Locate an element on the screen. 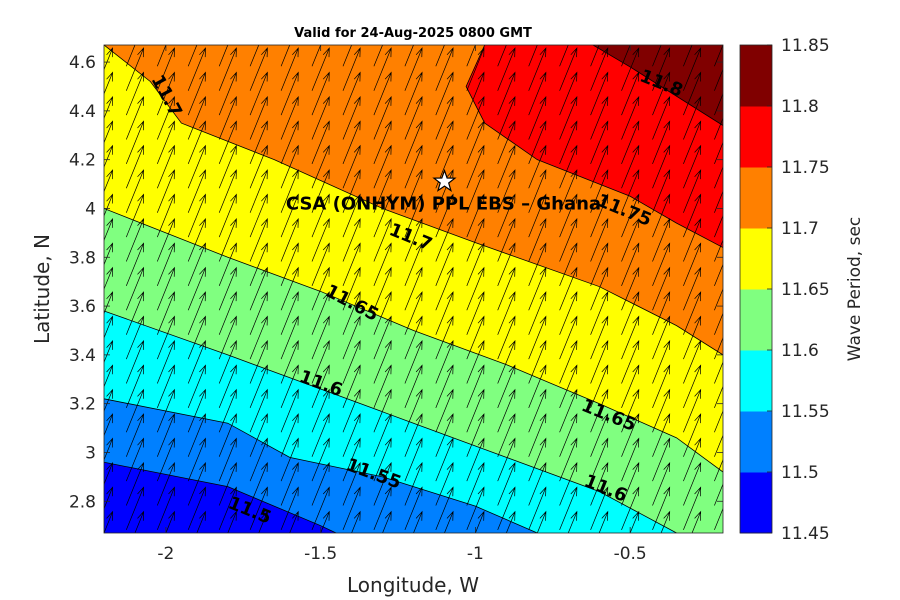 The height and width of the screenshot is (600, 900). y-tick-label: 3.4 is located at coordinates (82, 356).